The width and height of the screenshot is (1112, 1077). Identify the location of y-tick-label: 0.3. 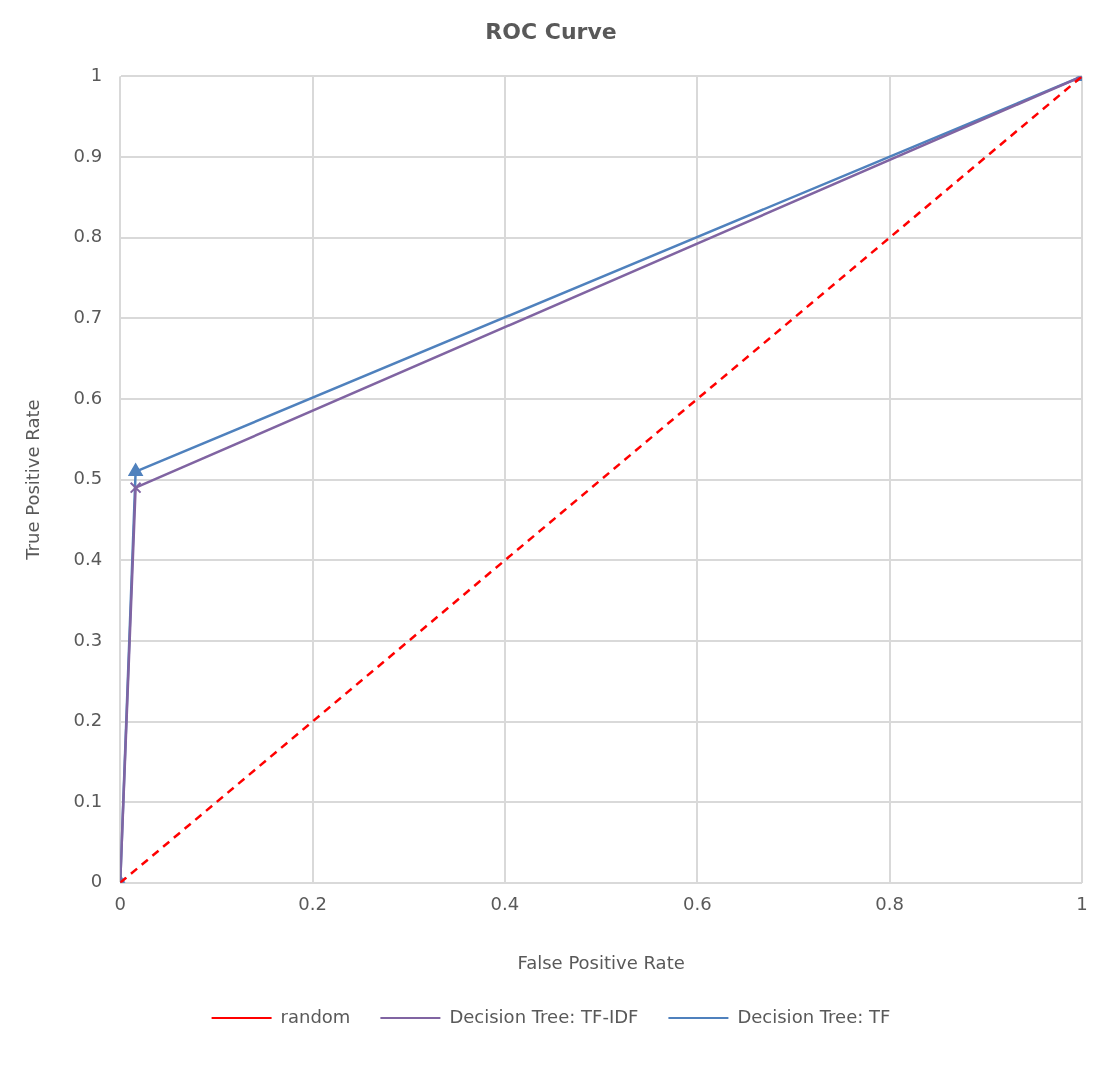
(88, 639).